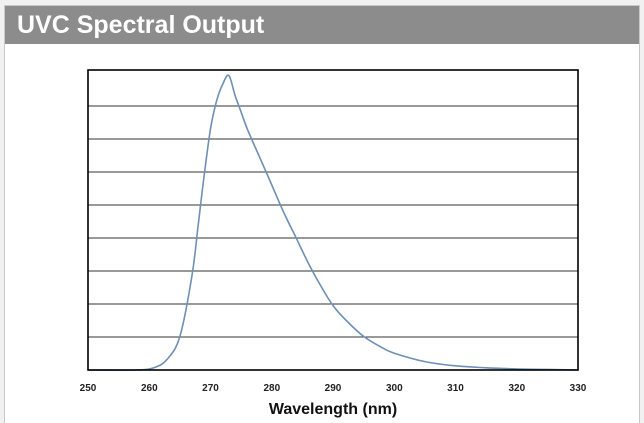 The height and width of the screenshot is (423, 644). What do you see at coordinates (333, 409) in the screenshot?
I see `x-axis-label: Wavelength (nm)` at bounding box center [333, 409].